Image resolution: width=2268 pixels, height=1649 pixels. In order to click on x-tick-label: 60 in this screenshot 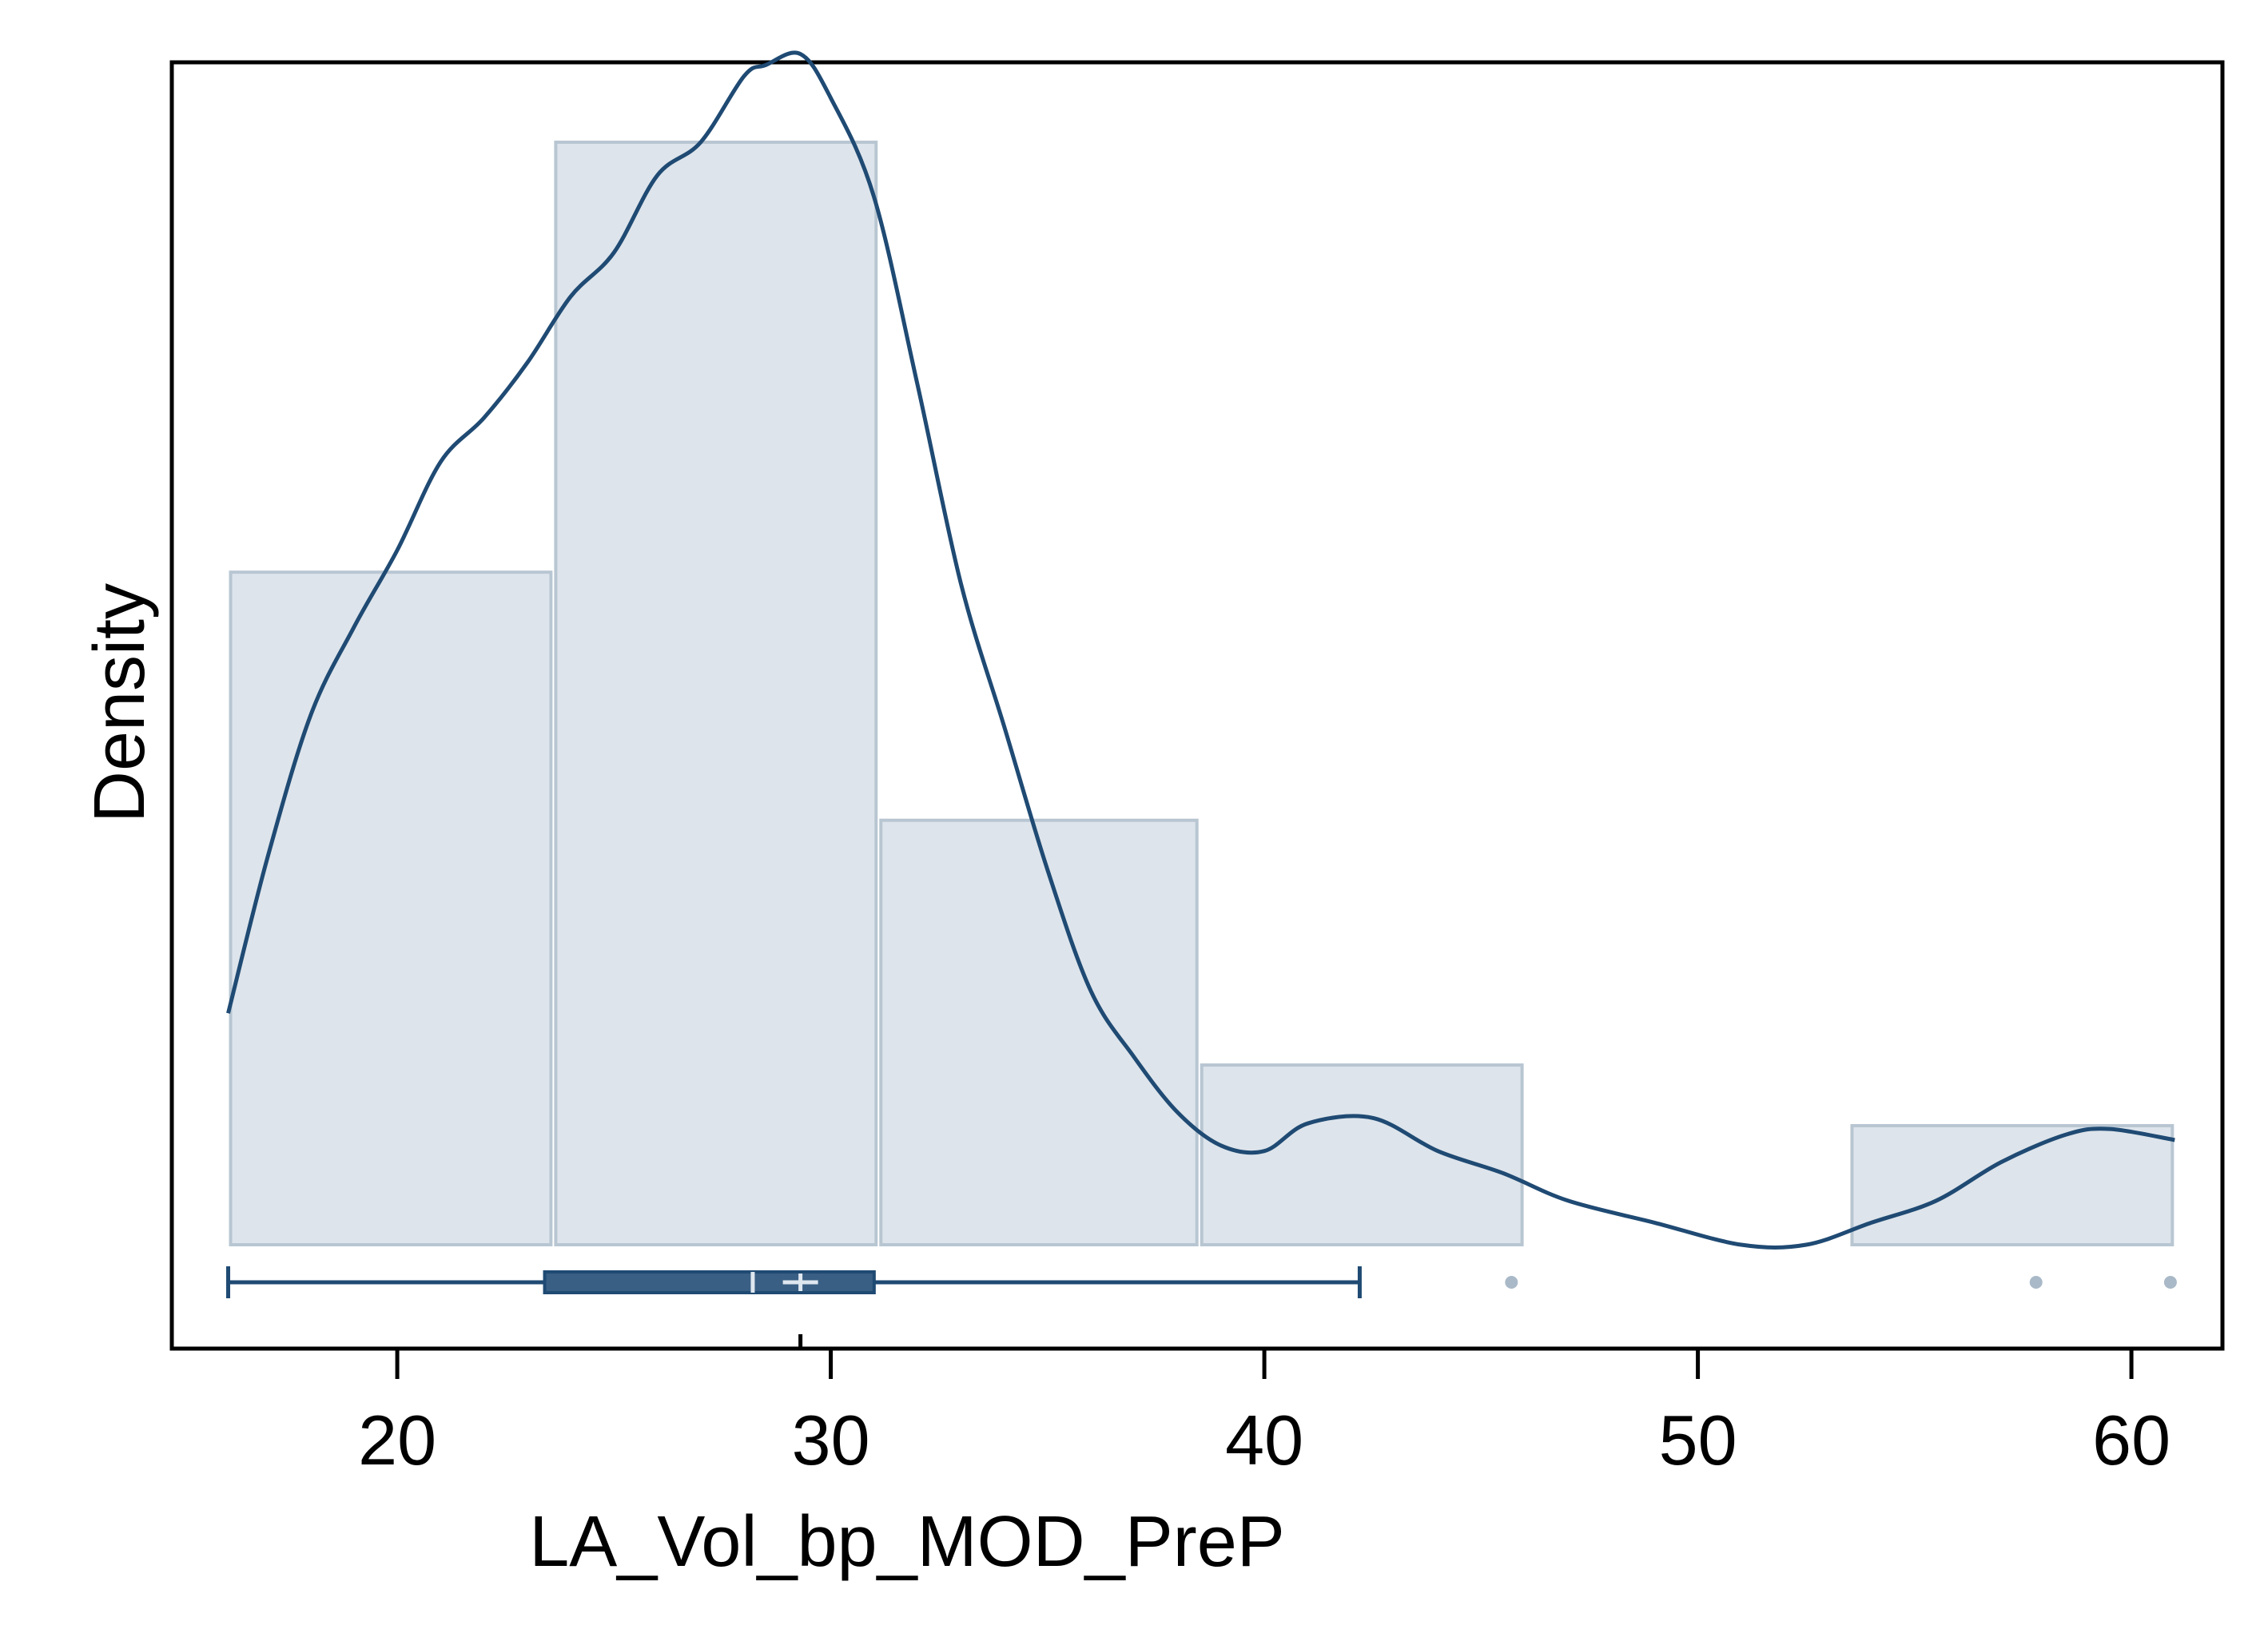, I will do `click(2131, 1440)`.